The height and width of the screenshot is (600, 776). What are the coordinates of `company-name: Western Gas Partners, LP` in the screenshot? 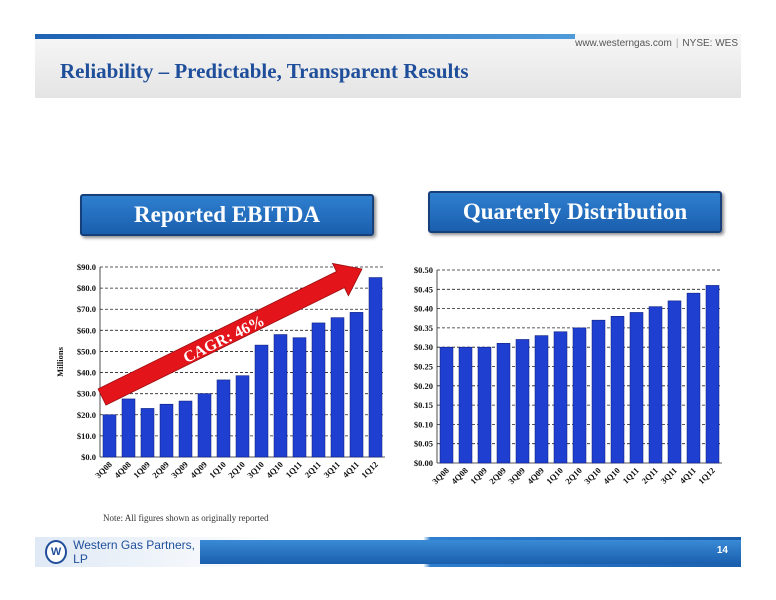 It's located at (134, 552).